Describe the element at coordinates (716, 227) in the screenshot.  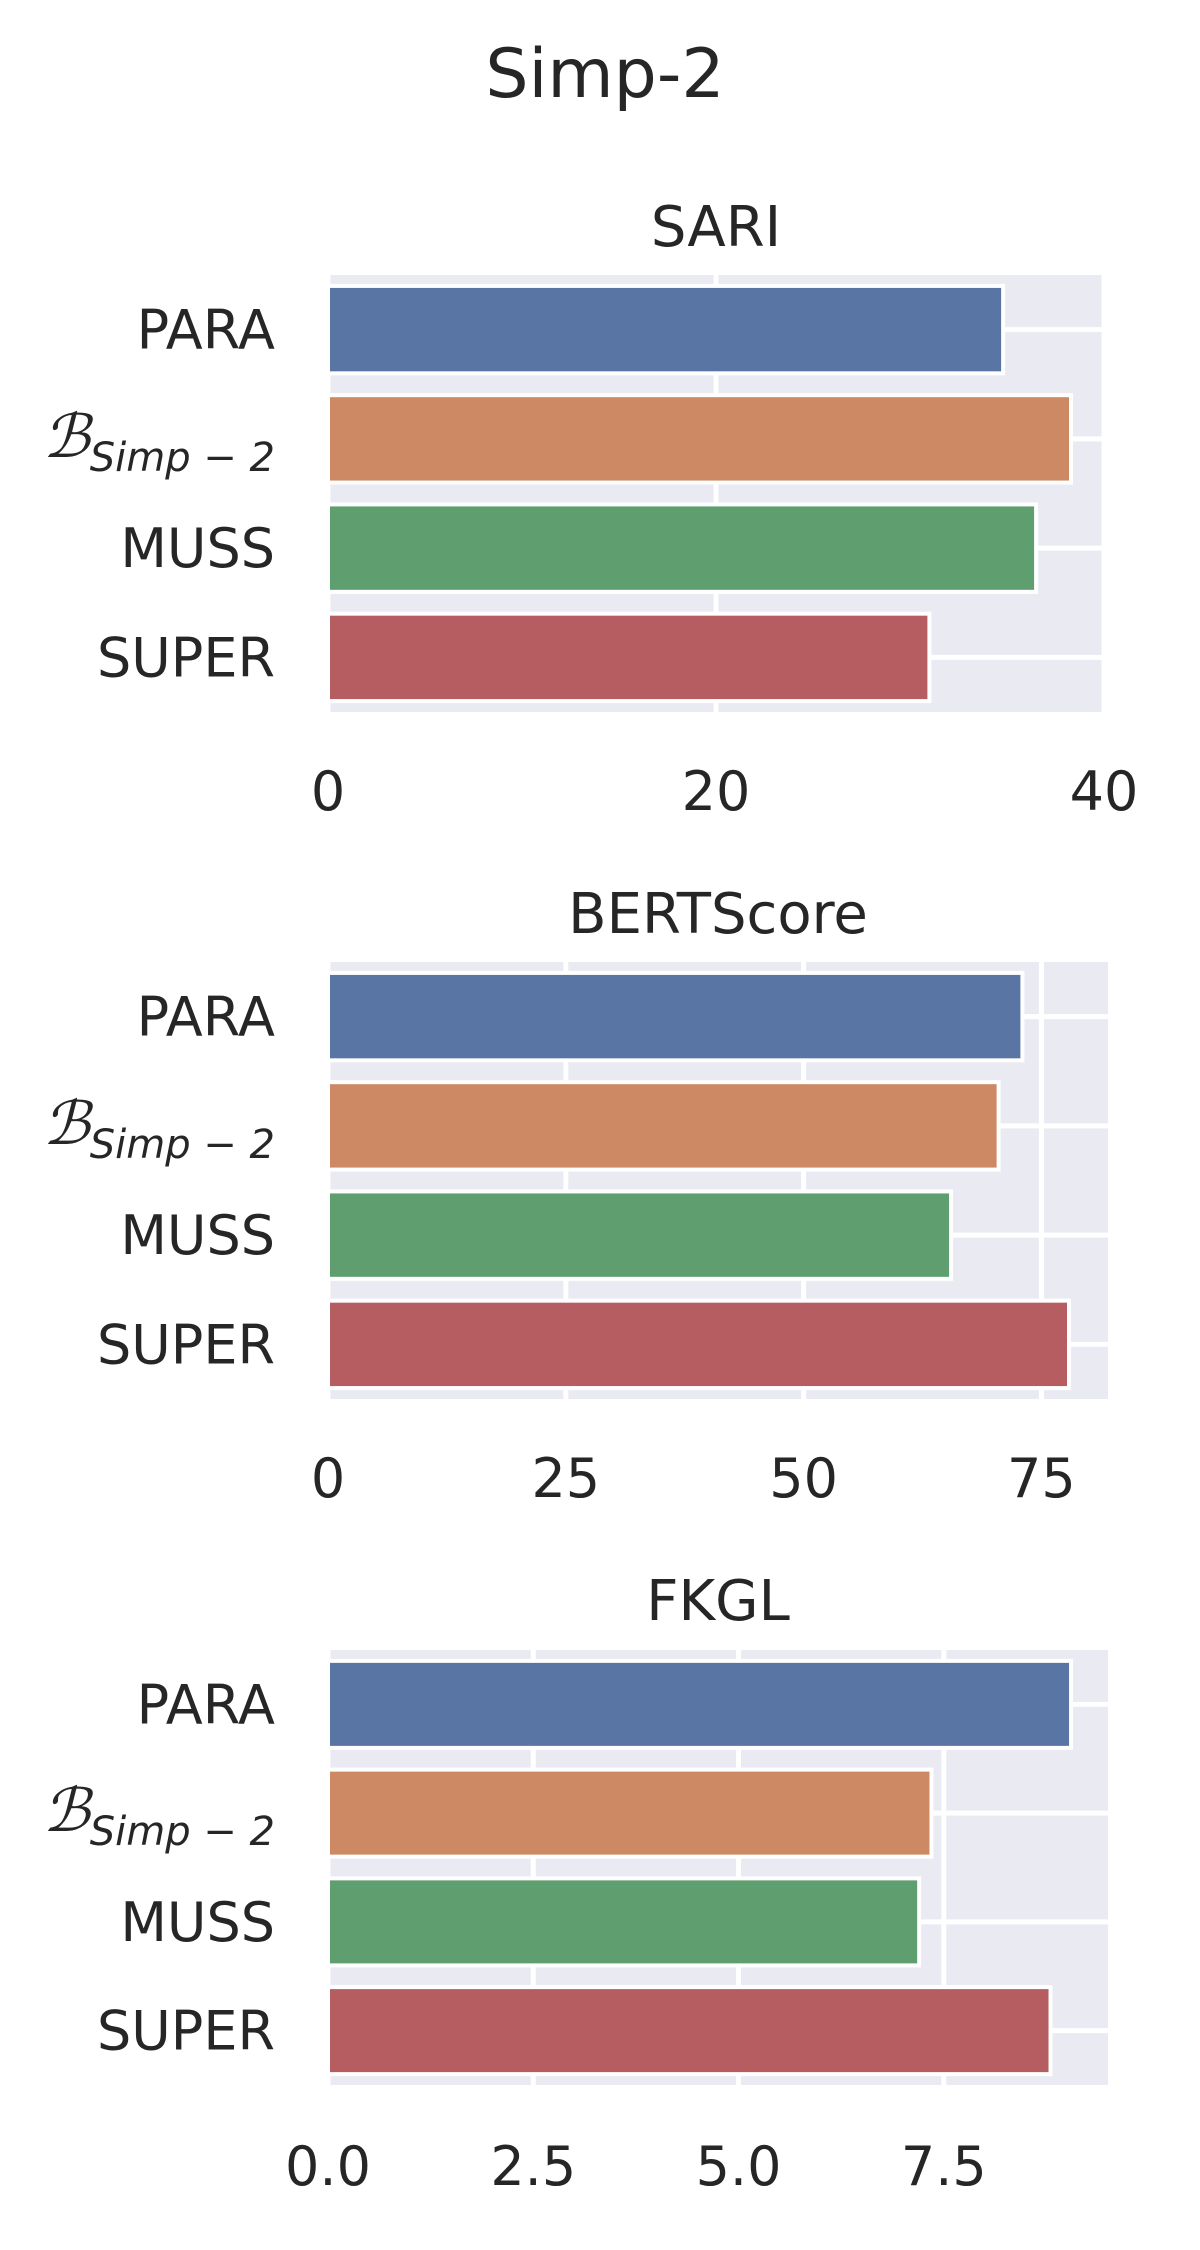
I see `panel-title: SARI` at that location.